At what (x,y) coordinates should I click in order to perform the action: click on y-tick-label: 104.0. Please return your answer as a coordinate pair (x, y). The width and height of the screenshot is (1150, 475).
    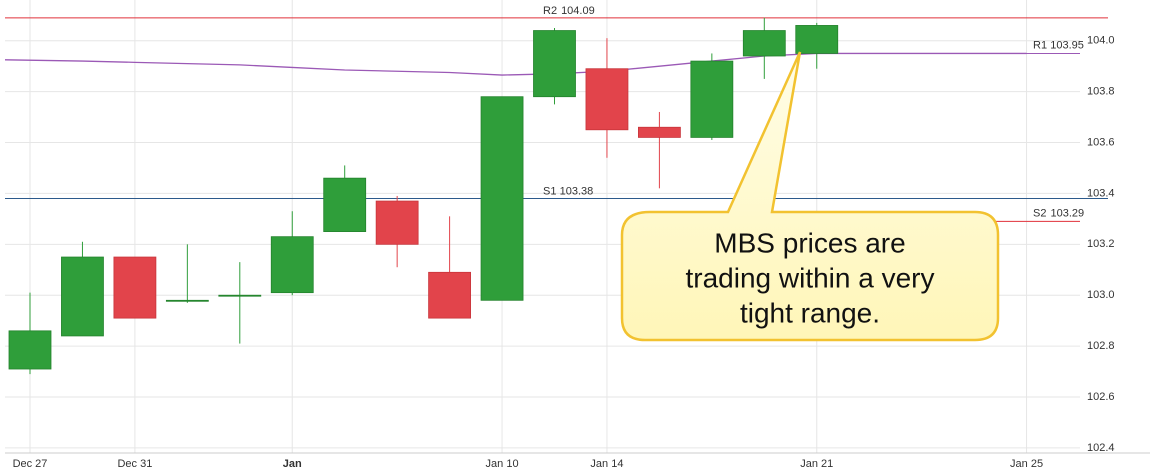
    Looking at the image, I should click on (1101, 41).